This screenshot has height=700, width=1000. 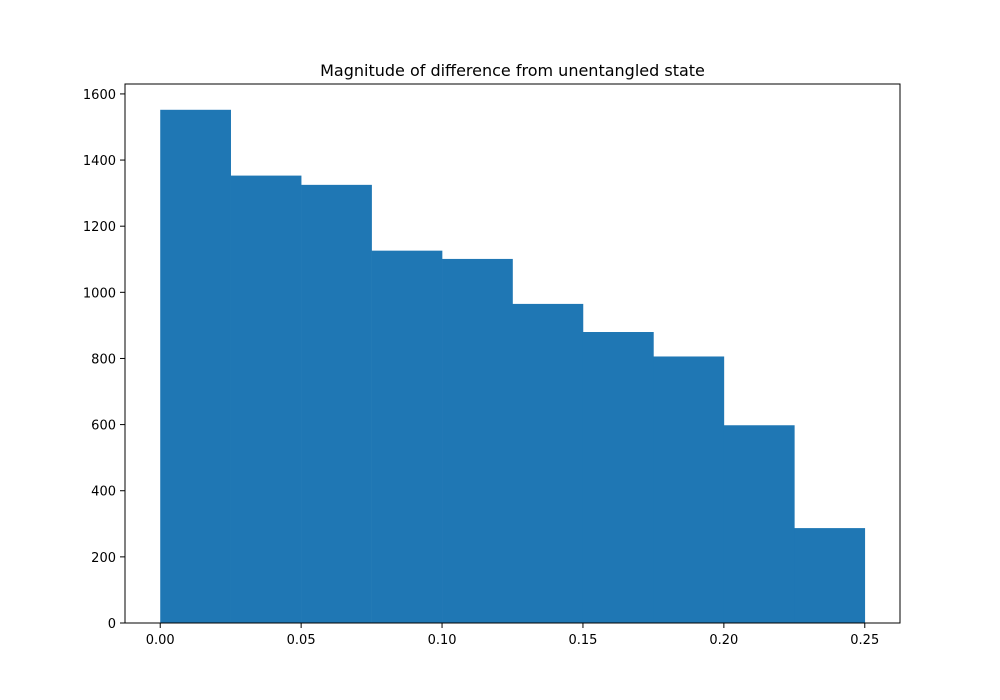 I want to click on y-tick-label-7: 1400, so click(x=99, y=161).